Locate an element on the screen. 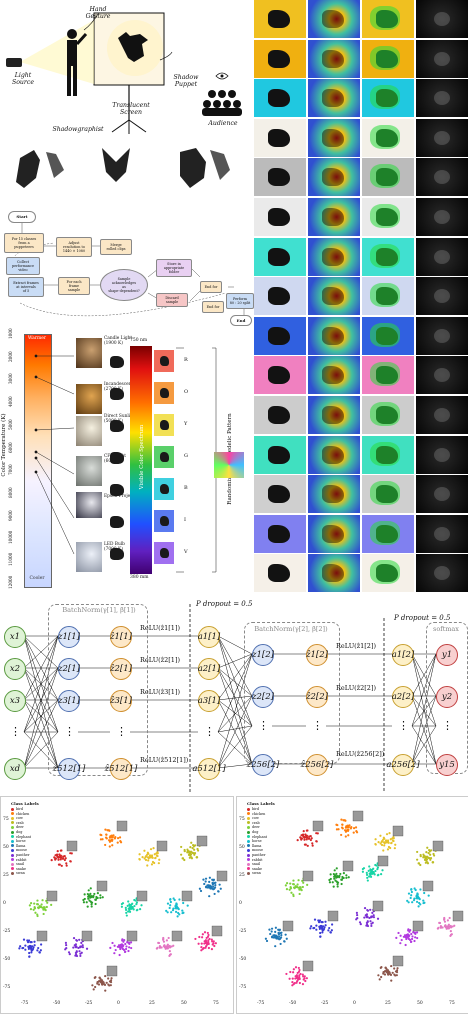 The width and height of the screenshot is (468, 1014). flow-adjust: Adjust resolution to 1440 × 1080 is located at coordinates (74, 247).